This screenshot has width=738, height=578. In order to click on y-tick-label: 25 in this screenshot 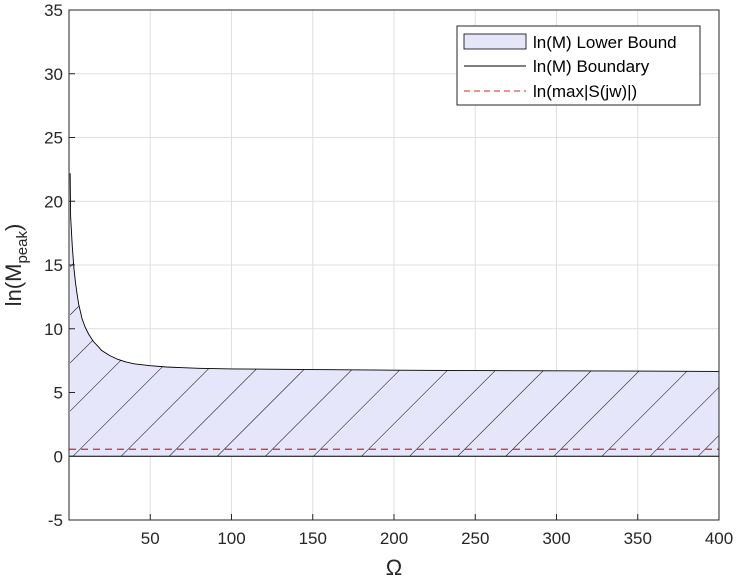, I will do `click(53, 138)`.